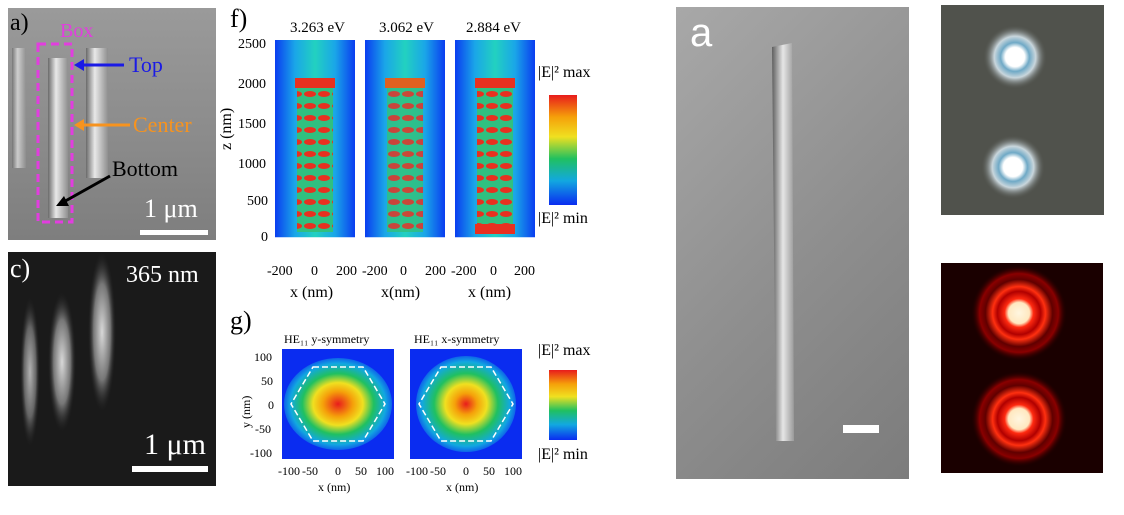 This screenshot has height=515, width=1124. I want to click on f-y-tick: 2500, so click(252, 44).